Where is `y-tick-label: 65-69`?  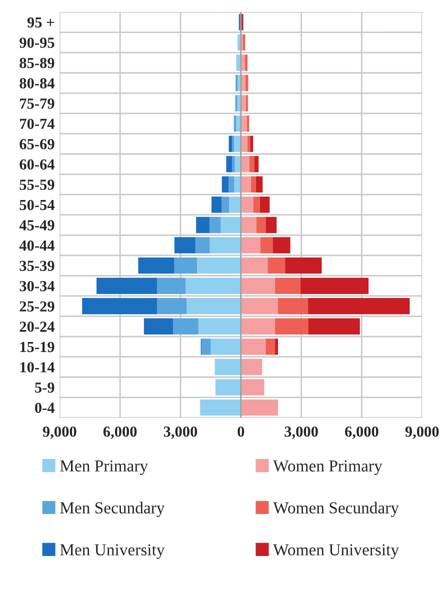
y-tick-label: 65-69 is located at coordinates (37, 144).